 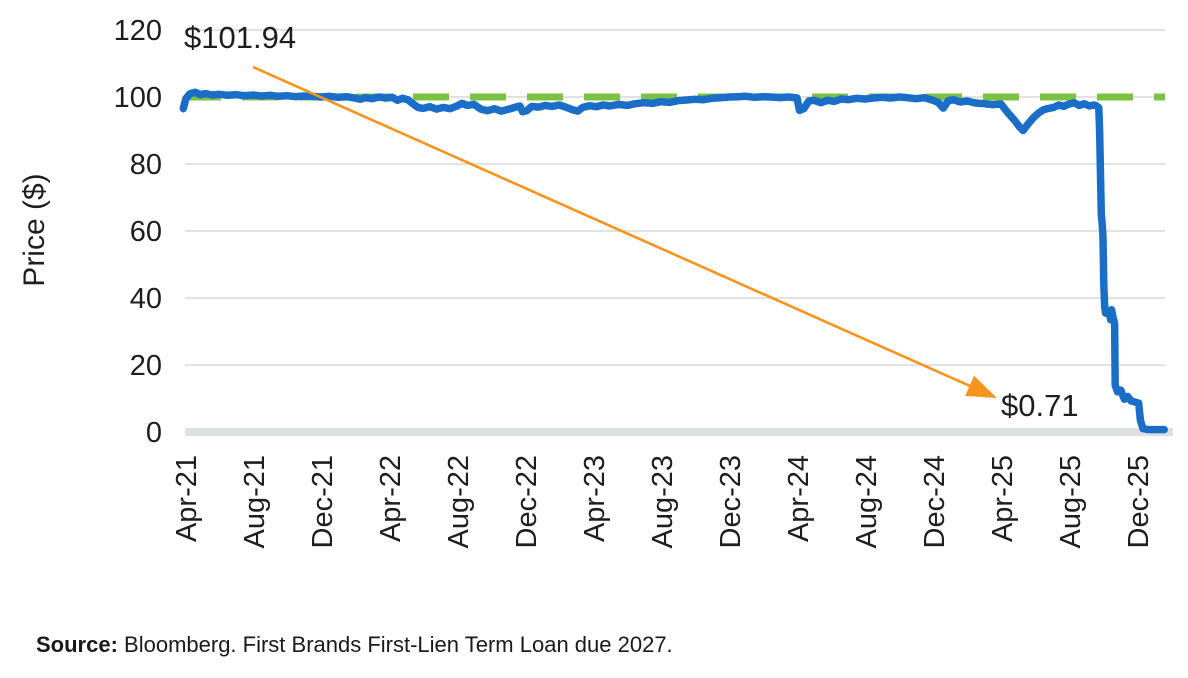 I want to click on x-tick-label: Dec-22, so click(x=527, y=502).